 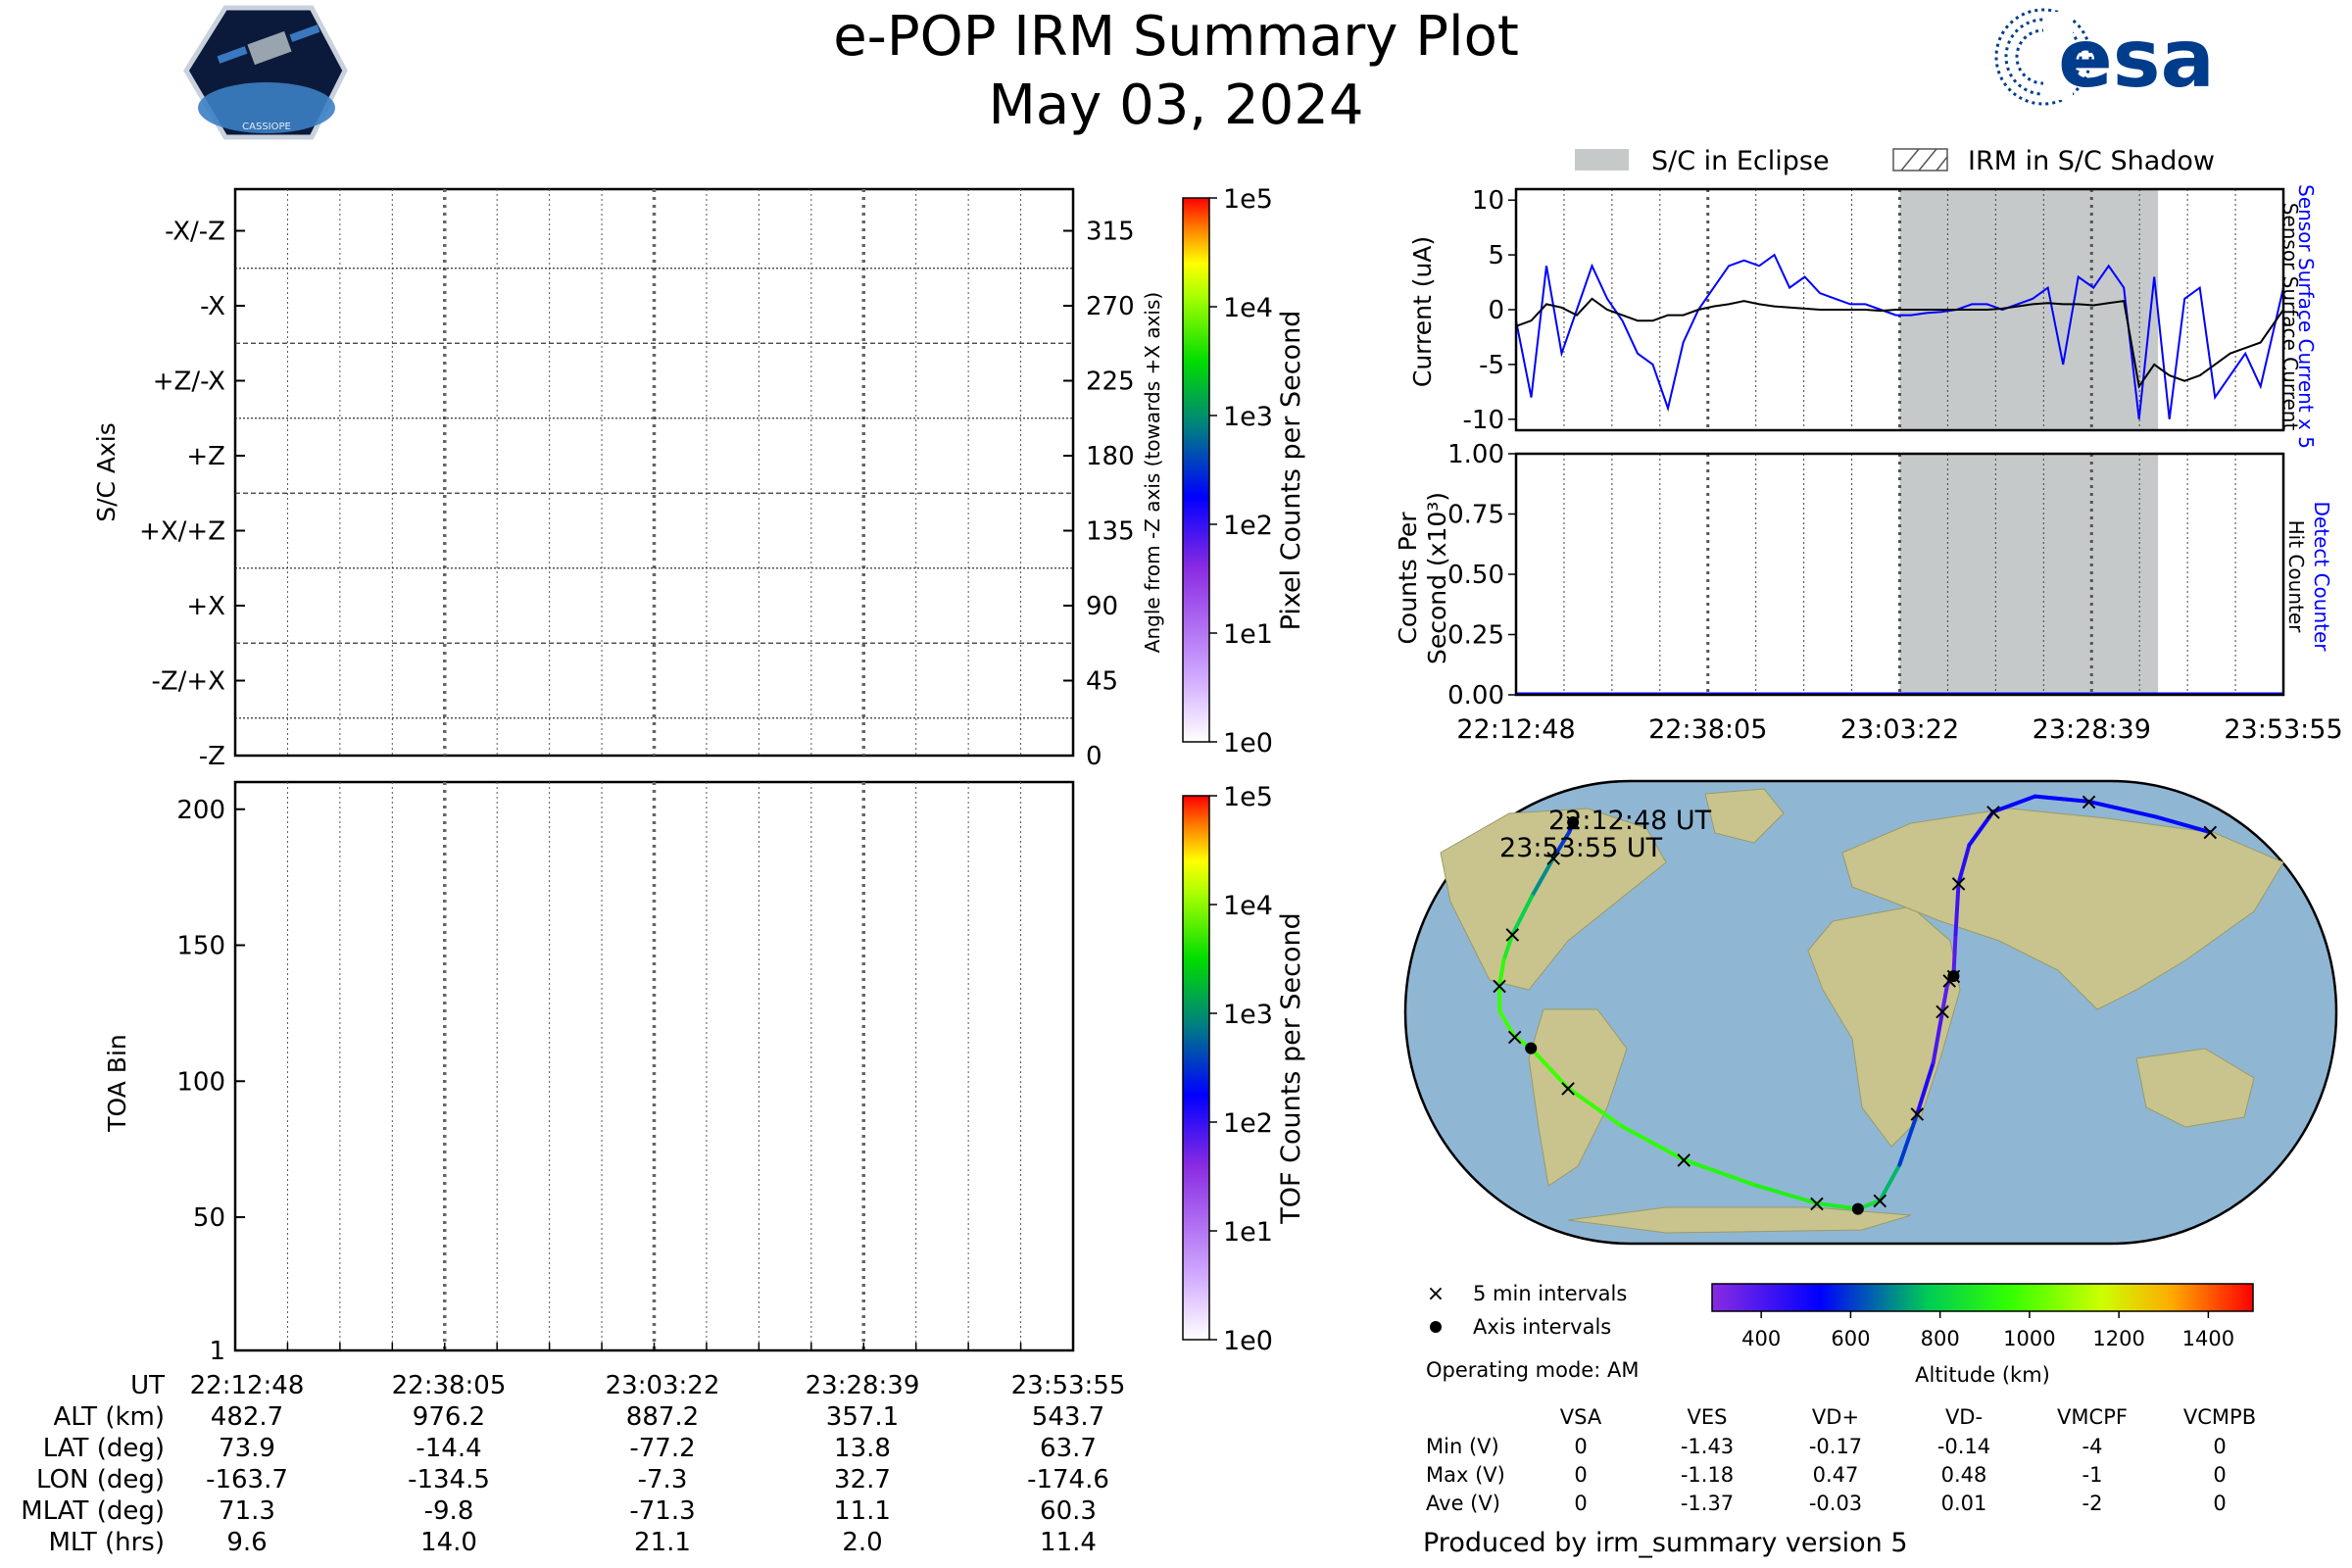 What do you see at coordinates (2296, 576) in the screenshot?
I see `counts-right-label-black: Hit Counter` at bounding box center [2296, 576].